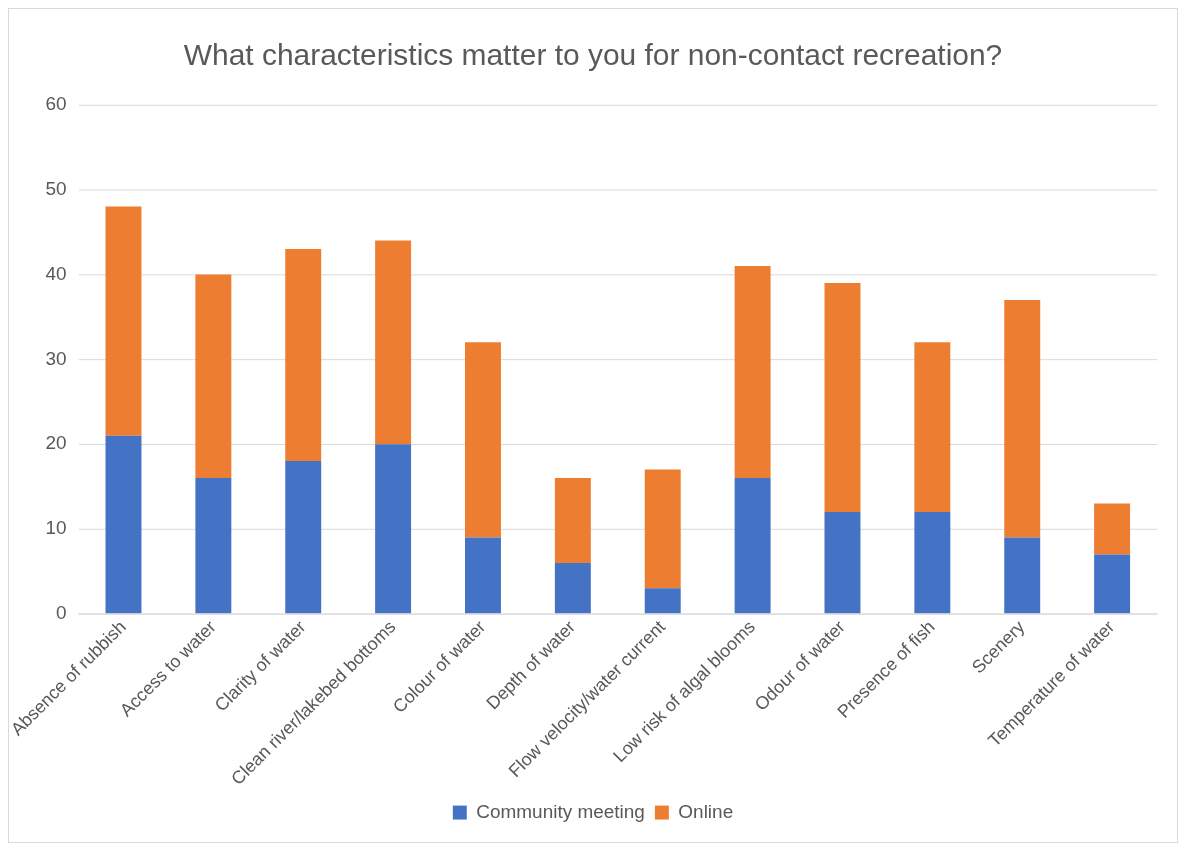 This screenshot has height=857, width=1189. What do you see at coordinates (56, 103) in the screenshot?
I see `y-tick-label: 60` at bounding box center [56, 103].